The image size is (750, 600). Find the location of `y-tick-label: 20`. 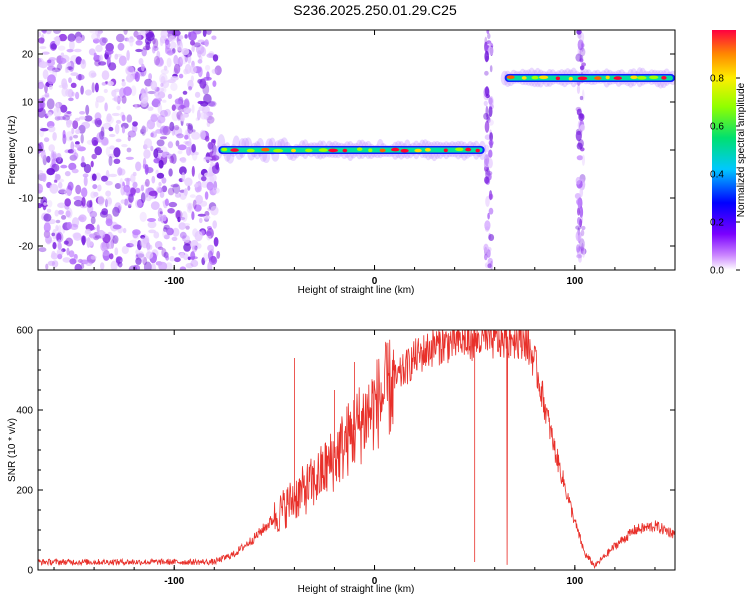

y-tick-label: 20 is located at coordinates (28, 55).